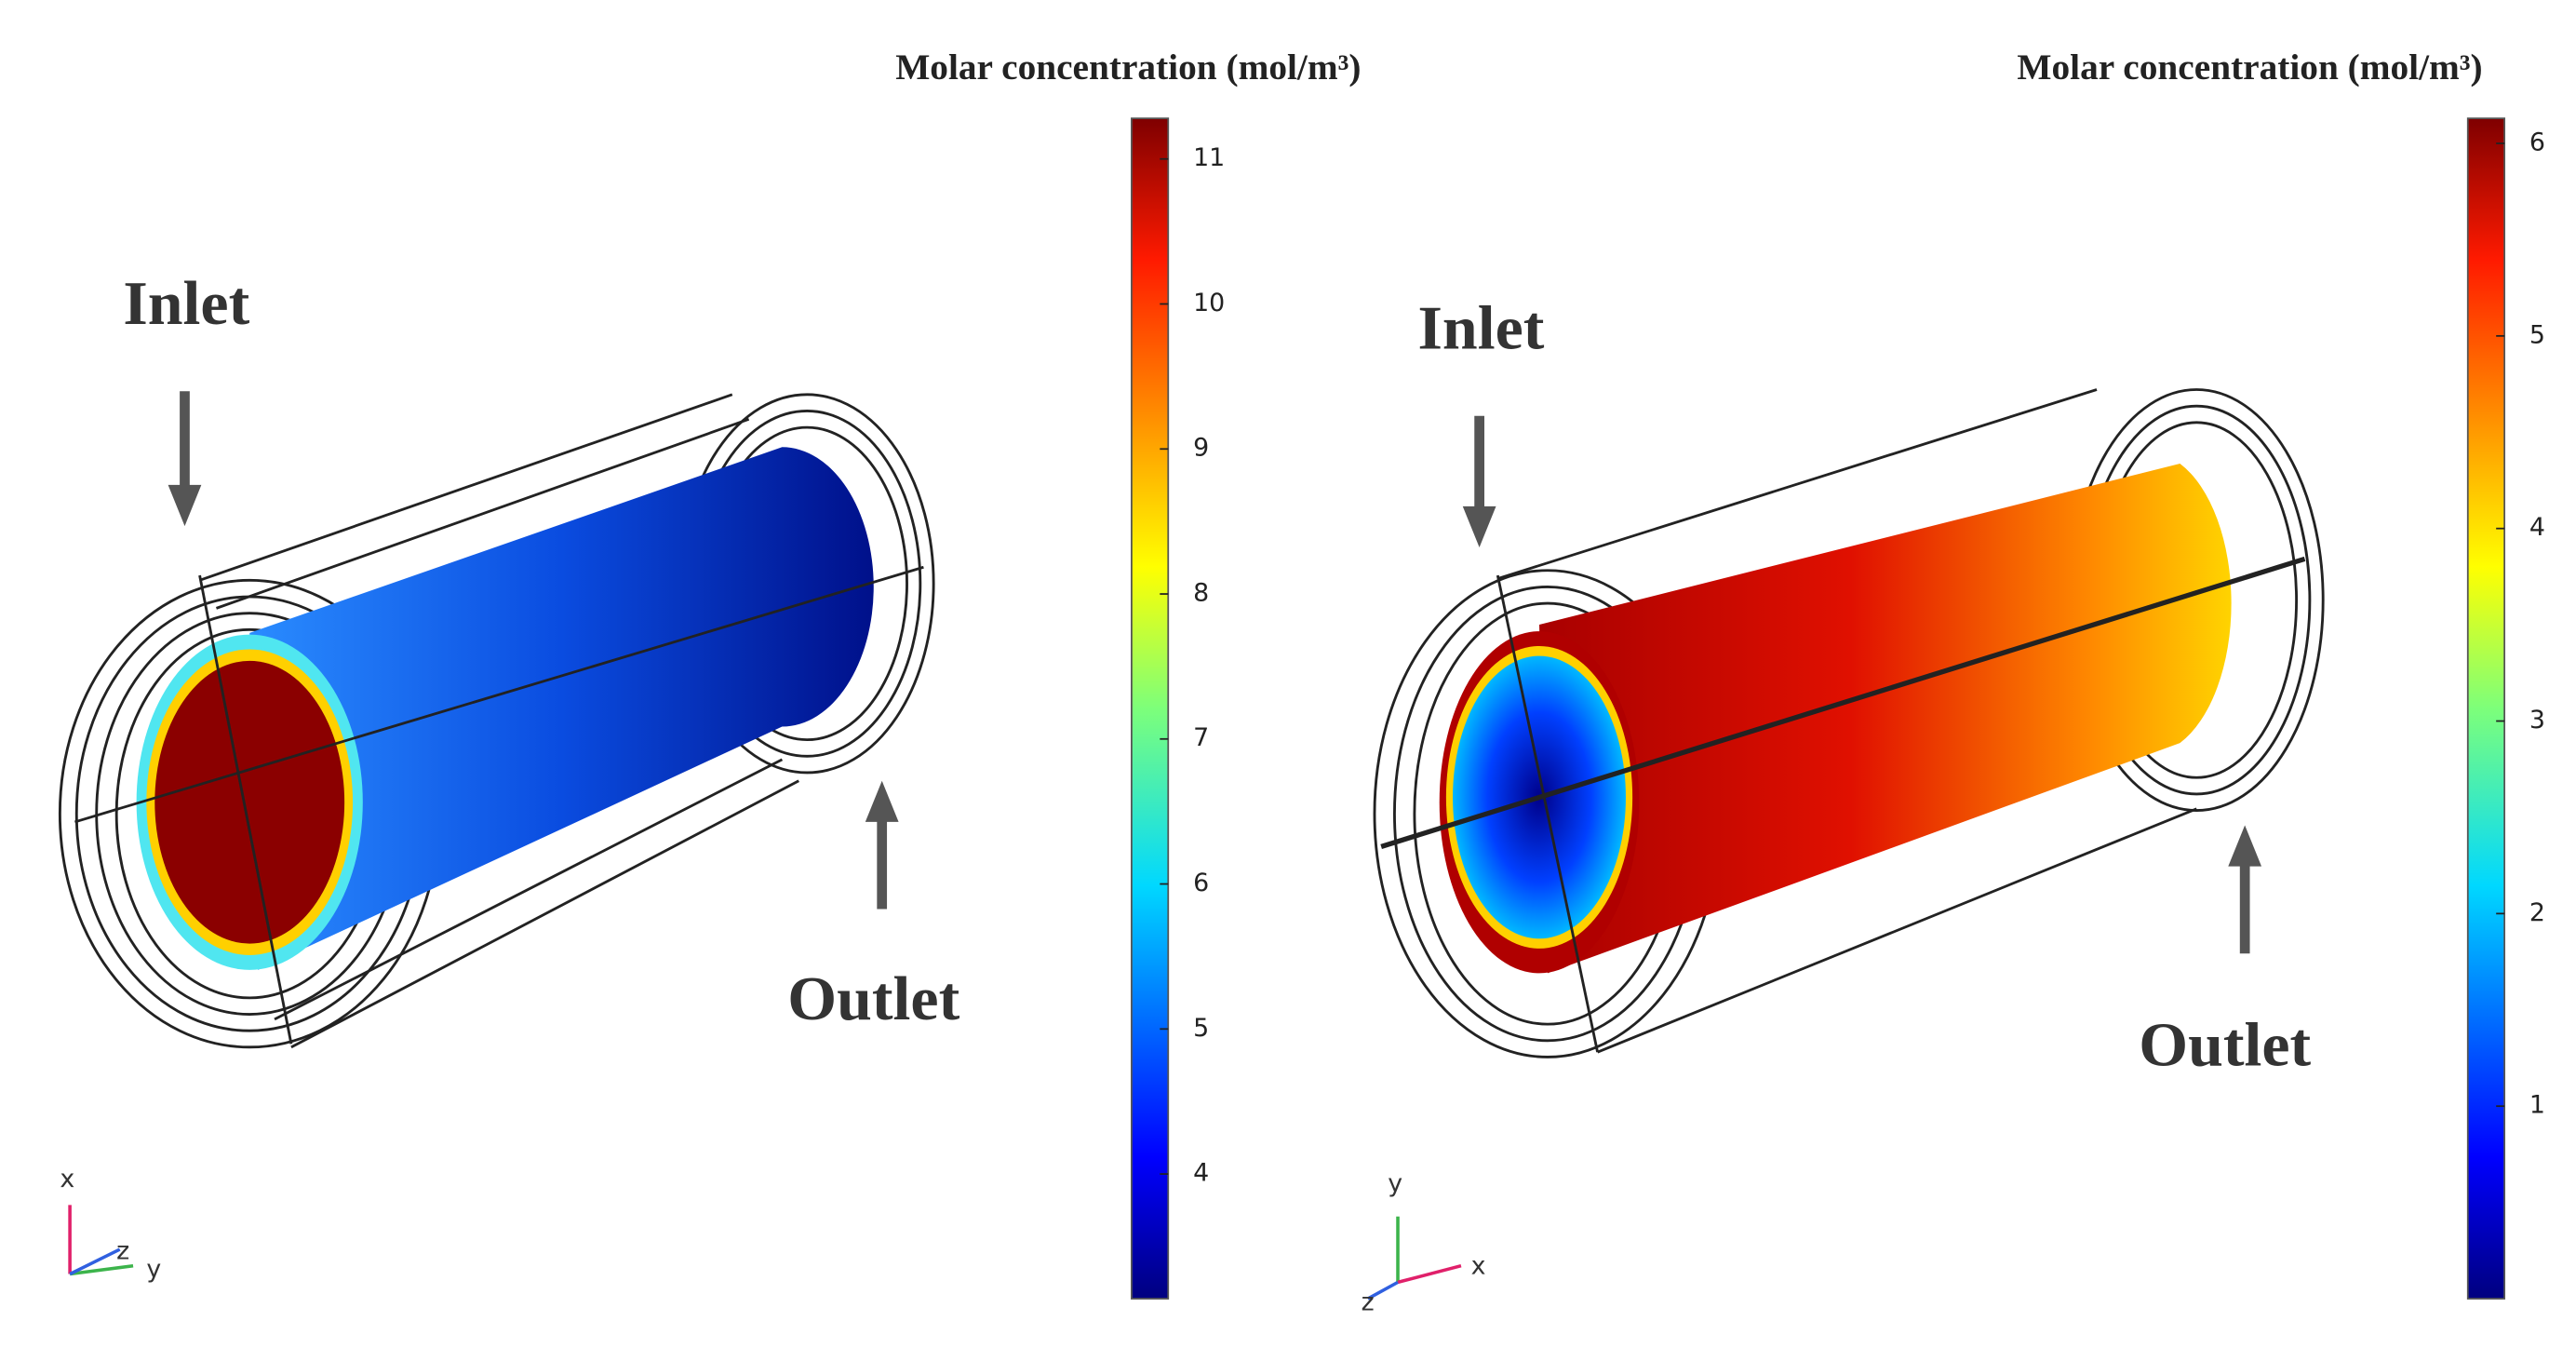  I want to click on colorbar-tick-label: 8, so click(1201, 593).